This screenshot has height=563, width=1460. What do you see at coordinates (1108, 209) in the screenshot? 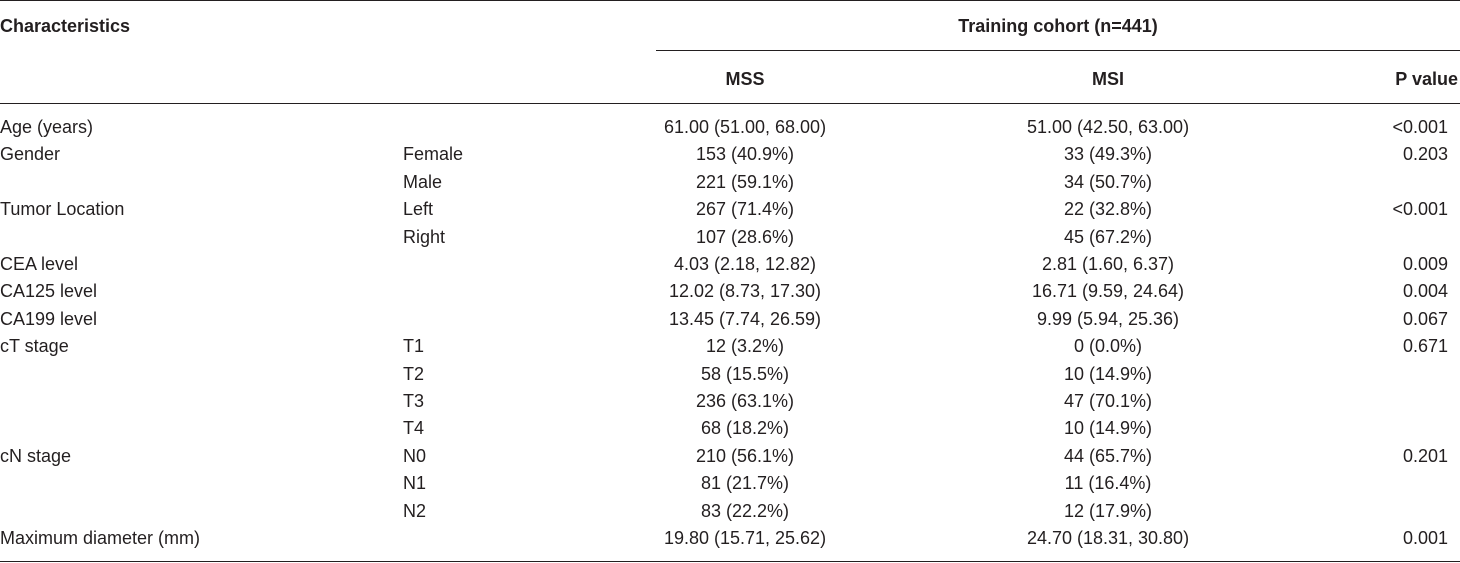
I see `cell-msi: 22 (32.8%)` at bounding box center [1108, 209].